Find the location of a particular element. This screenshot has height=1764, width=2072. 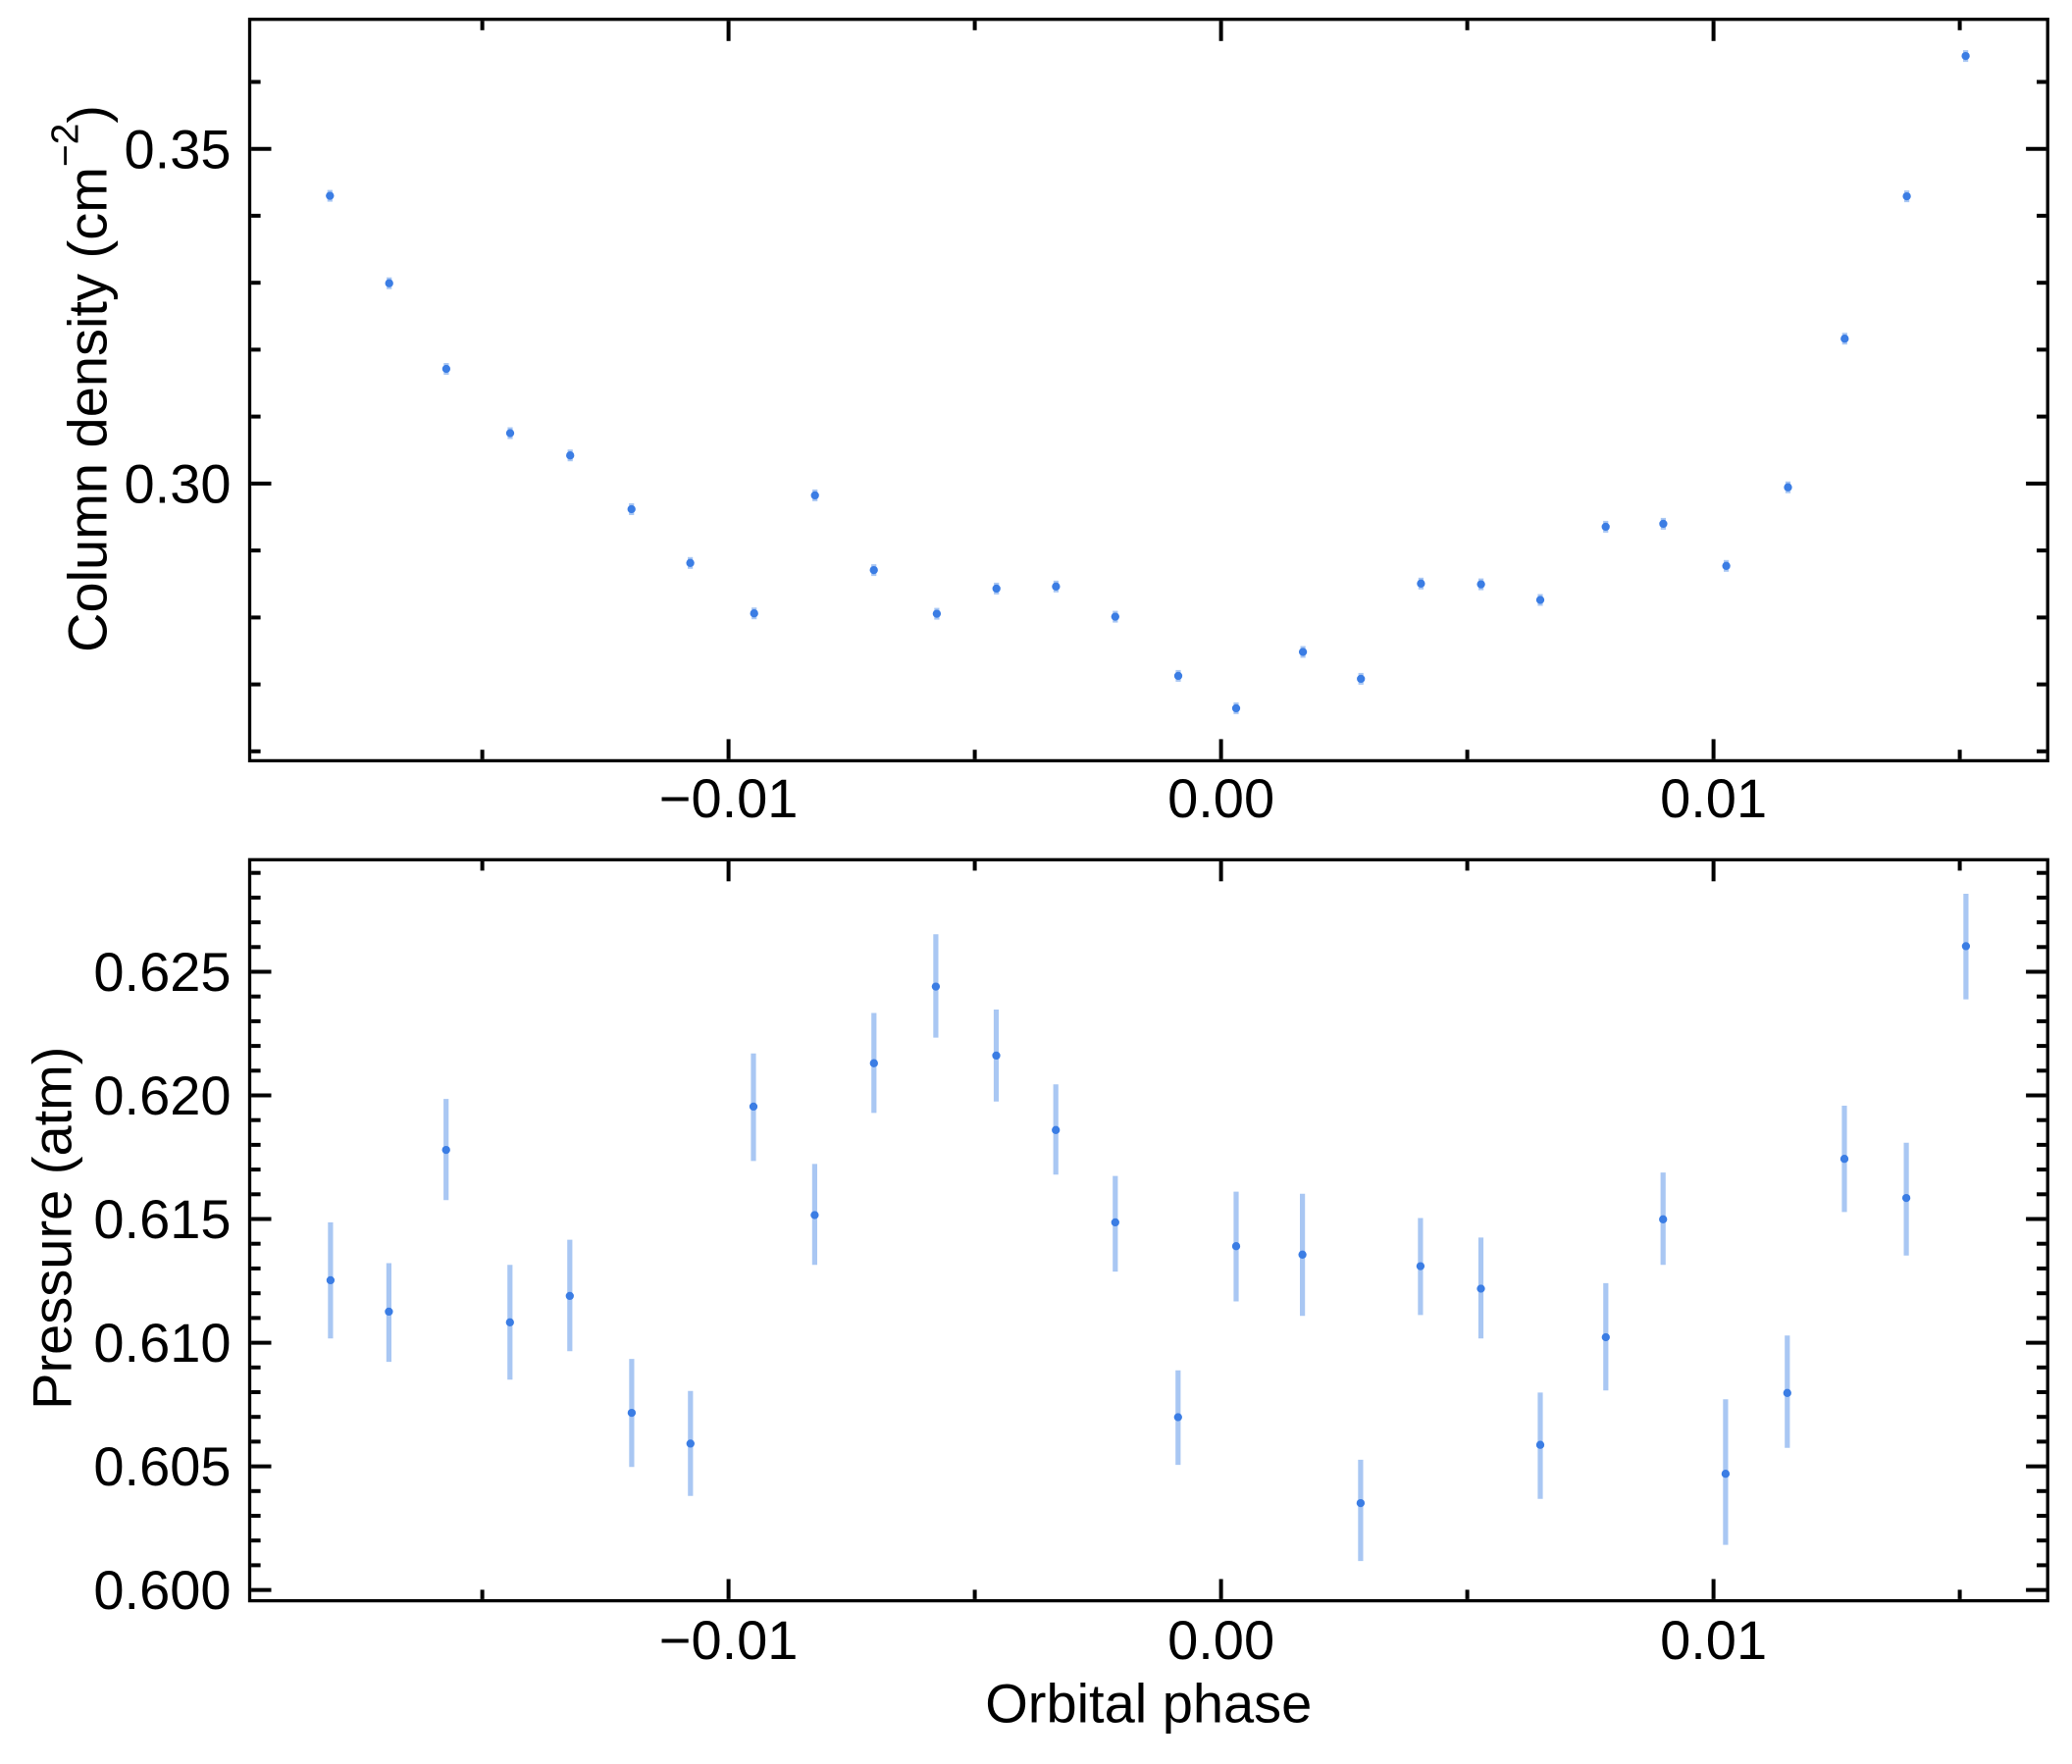

svg-text: 0.30 is located at coordinates (178, 484).